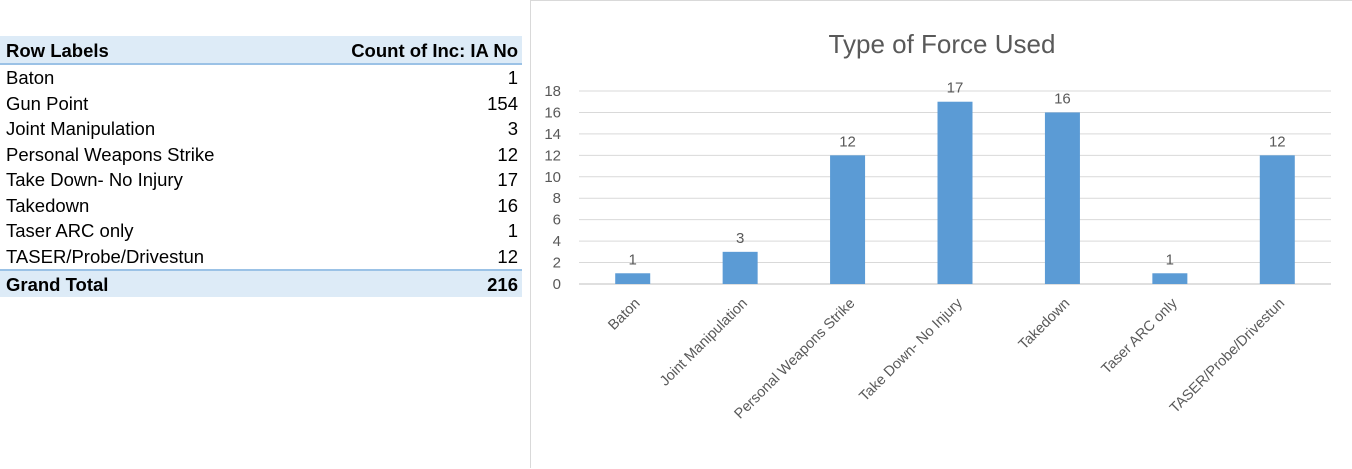  What do you see at coordinates (552, 134) in the screenshot?
I see `y-tick-label: 14` at bounding box center [552, 134].